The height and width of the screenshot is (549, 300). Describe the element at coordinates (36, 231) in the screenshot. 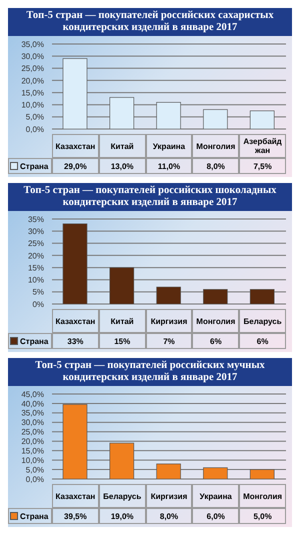

I see `y-tick-label: 30%` at that location.